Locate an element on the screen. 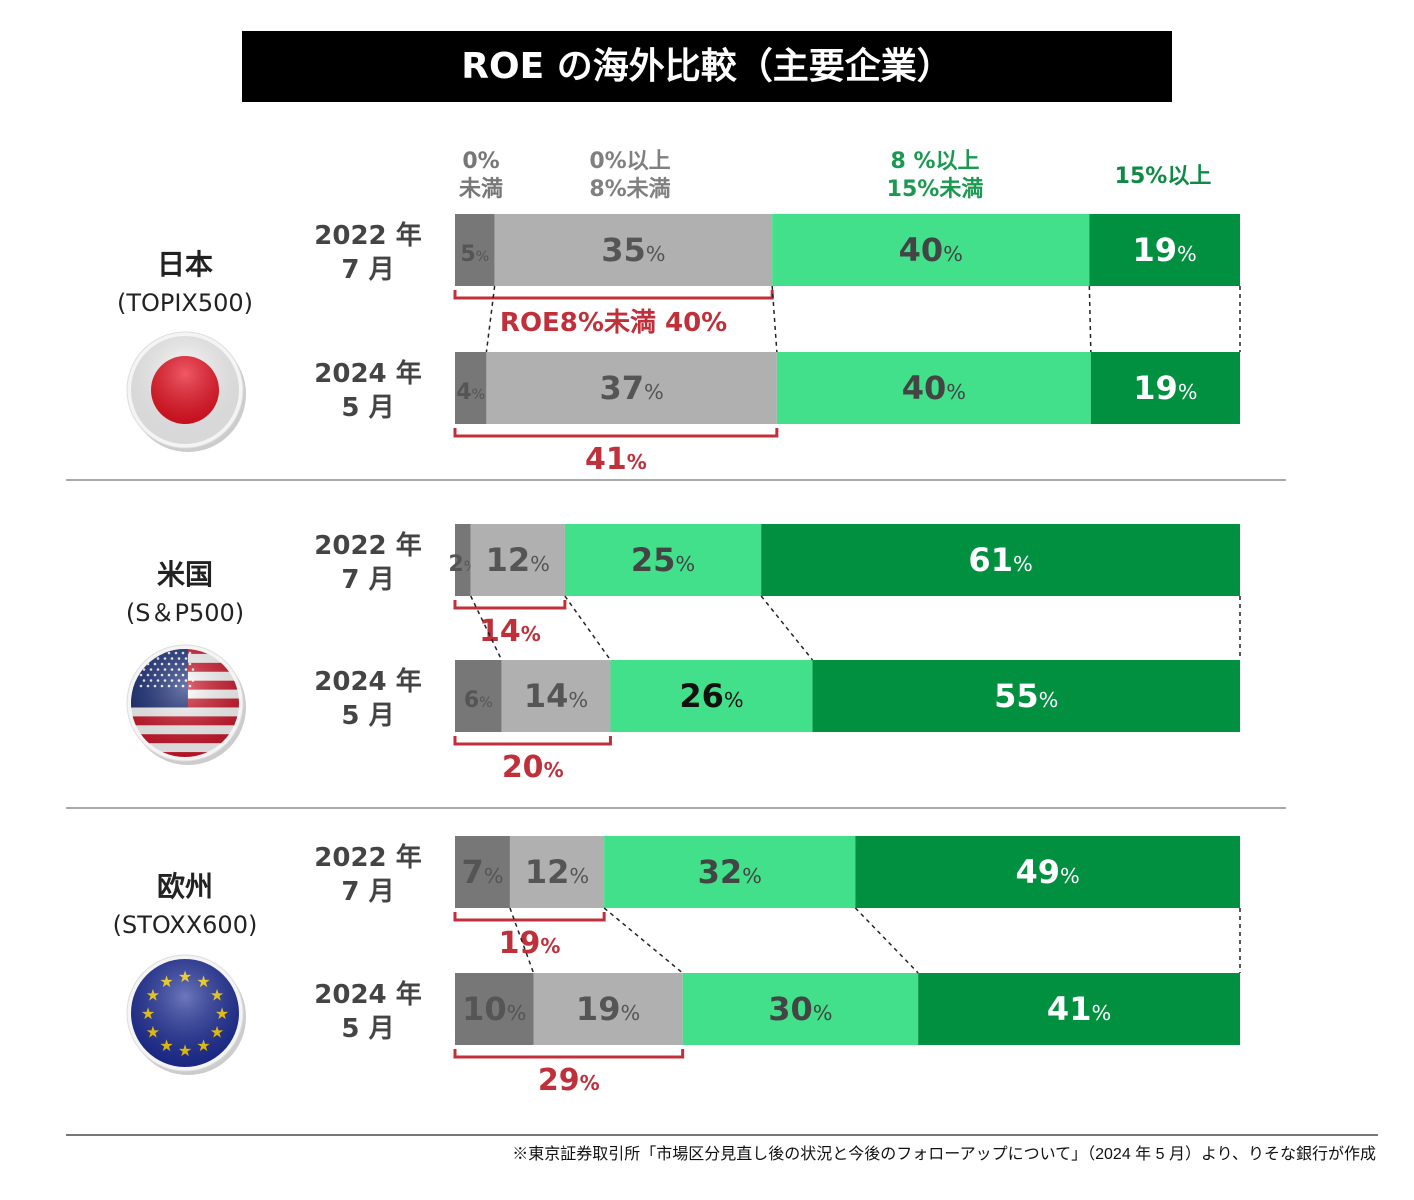 This screenshot has width=1414, height=1200. data-label: 26% is located at coordinates (711, 696).